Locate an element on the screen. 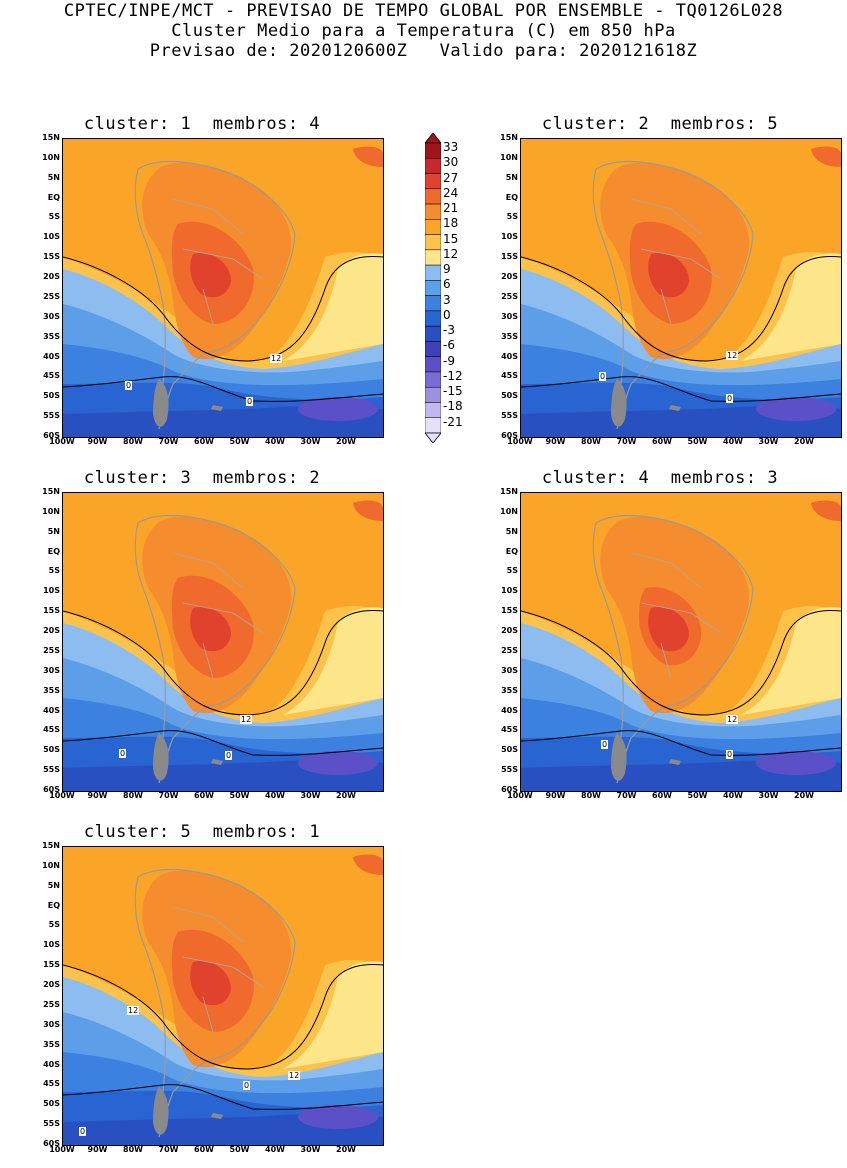 The height and width of the screenshot is (1168, 847). lat-tick-label: 25S is located at coordinates (51, 650).